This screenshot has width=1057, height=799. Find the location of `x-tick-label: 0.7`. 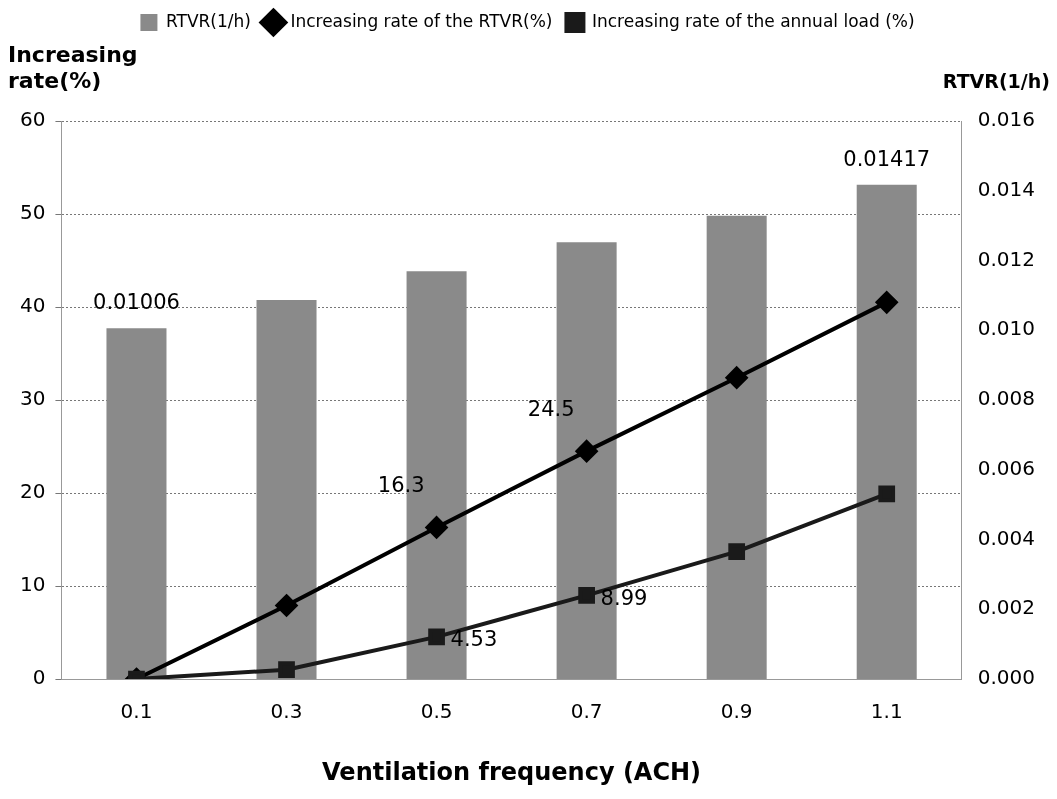

x-tick-label: 0.7 is located at coordinates (586, 711).